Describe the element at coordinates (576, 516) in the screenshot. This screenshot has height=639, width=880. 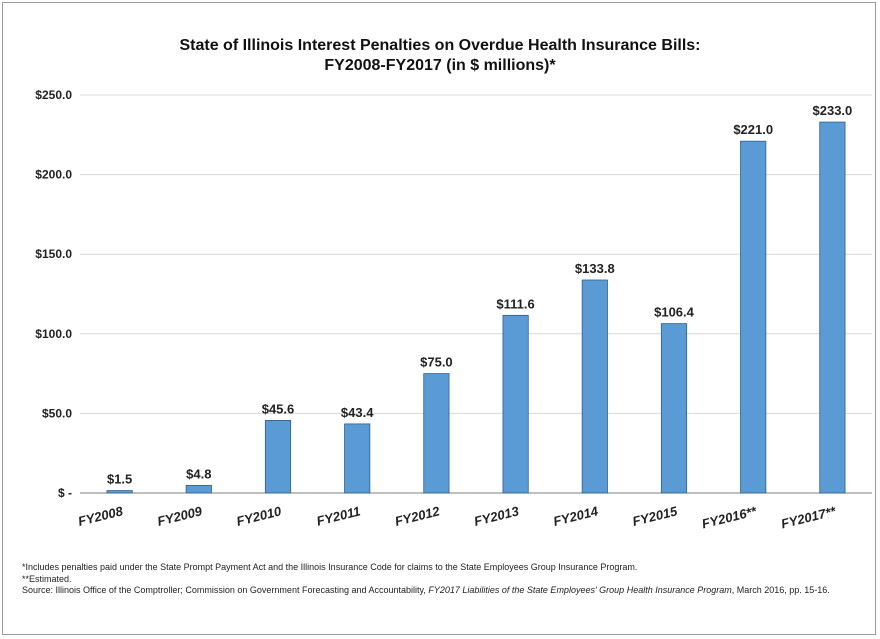
I see `x-tick-label: FY2014` at that location.